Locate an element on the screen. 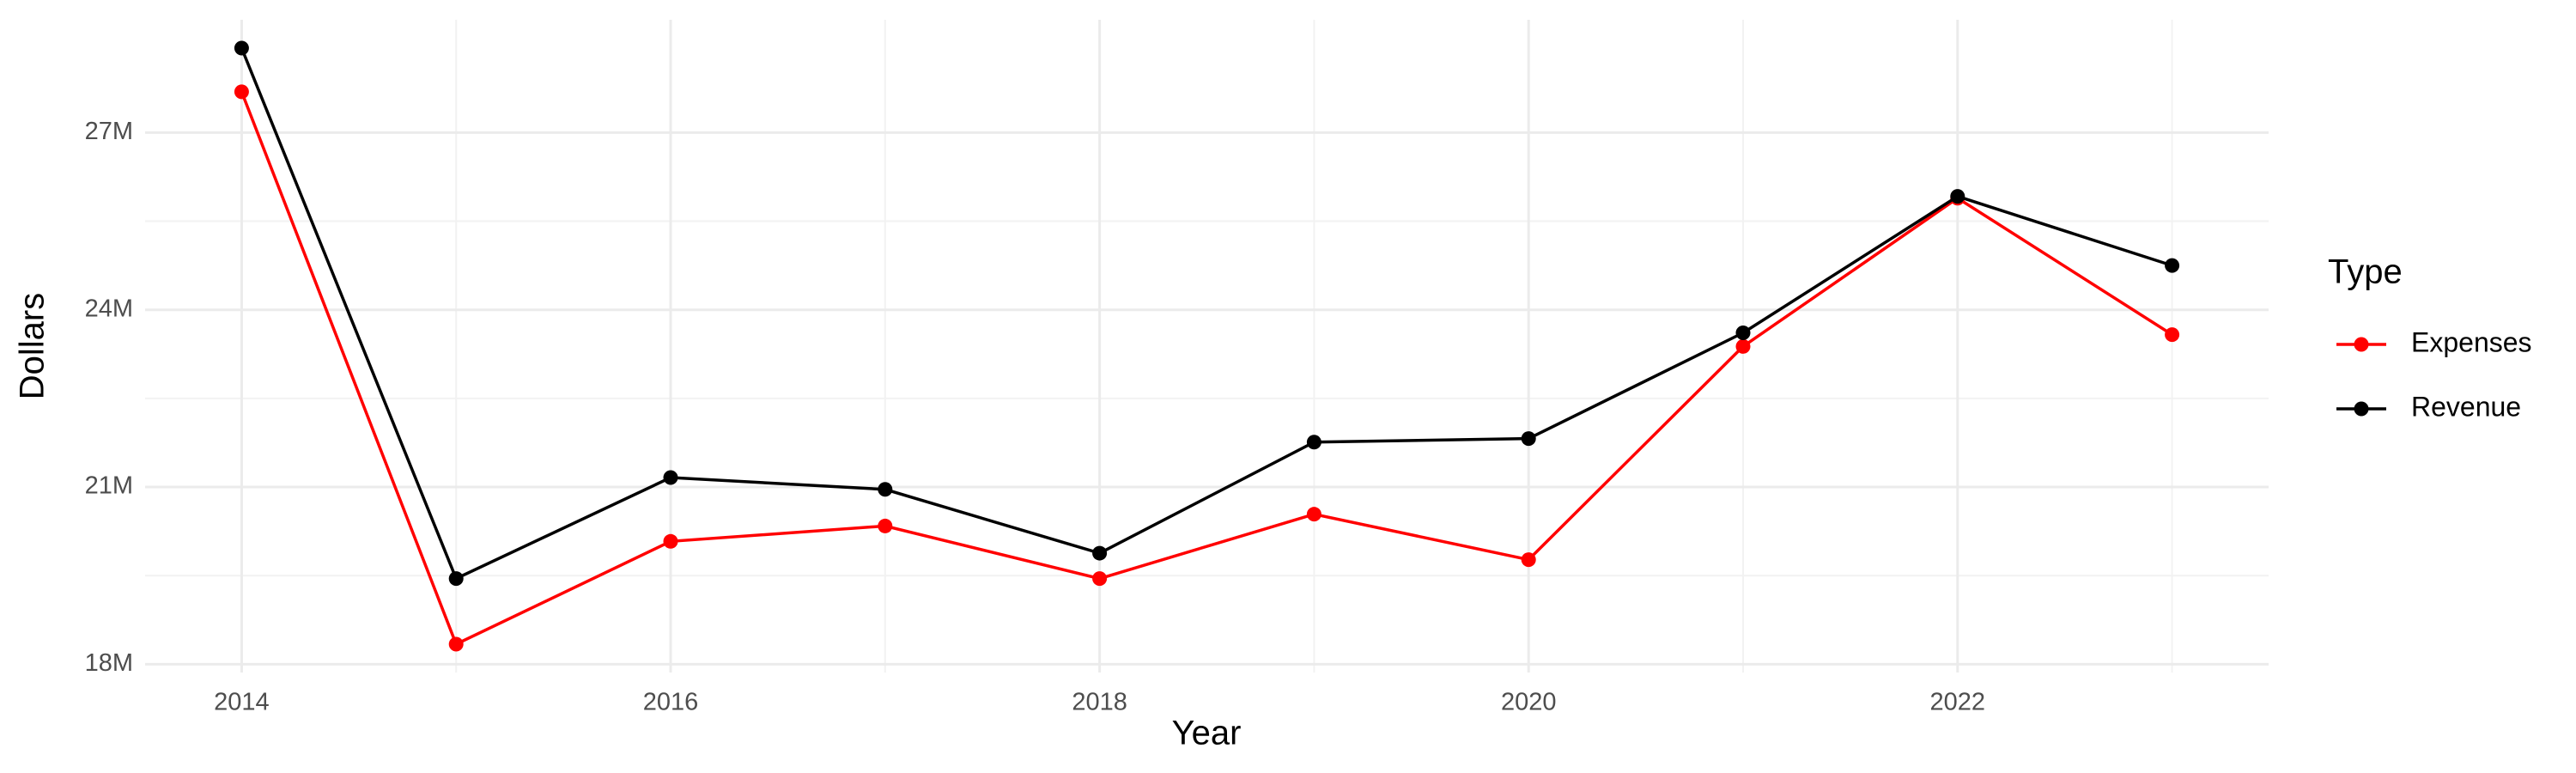 Image resolution: width=2576 pixels, height=773 pixels. y-tick-label: 27M is located at coordinates (109, 131).